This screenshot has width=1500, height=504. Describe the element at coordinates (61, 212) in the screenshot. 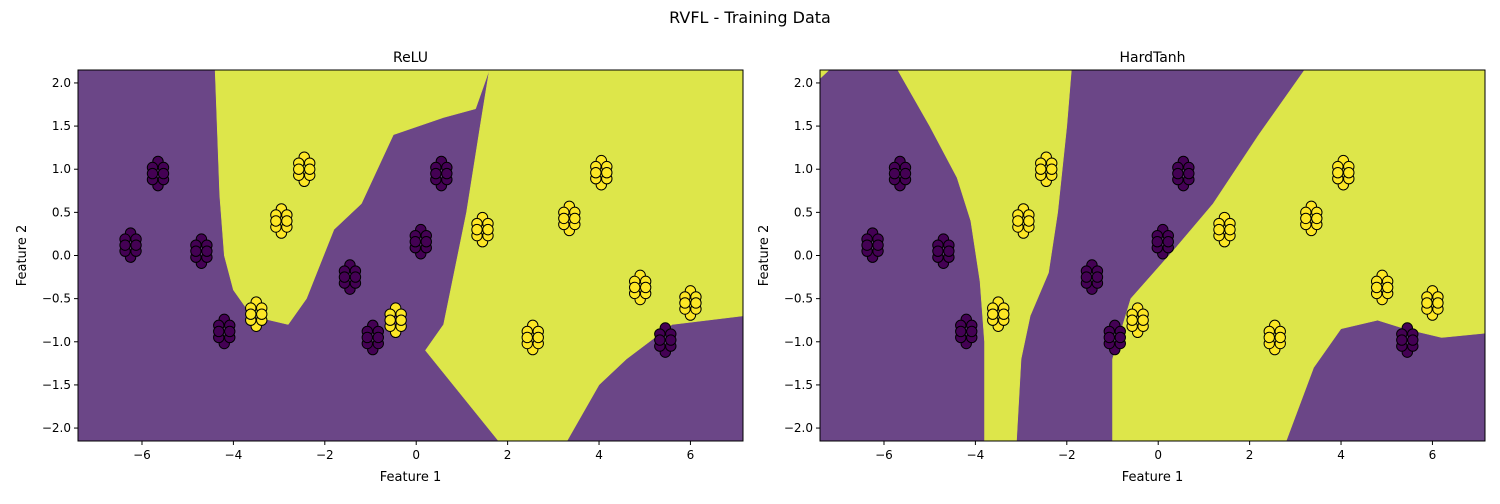

I see `y-tick-label: 0.5` at that location.